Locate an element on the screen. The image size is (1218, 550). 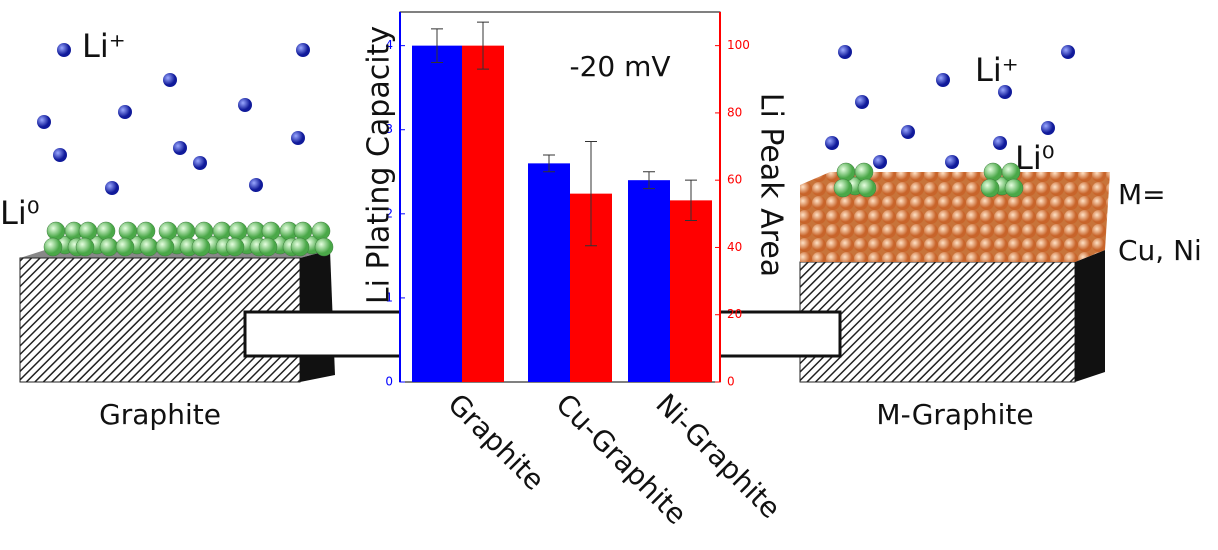
y2-tick-label: 100 is located at coordinates (738, 45).